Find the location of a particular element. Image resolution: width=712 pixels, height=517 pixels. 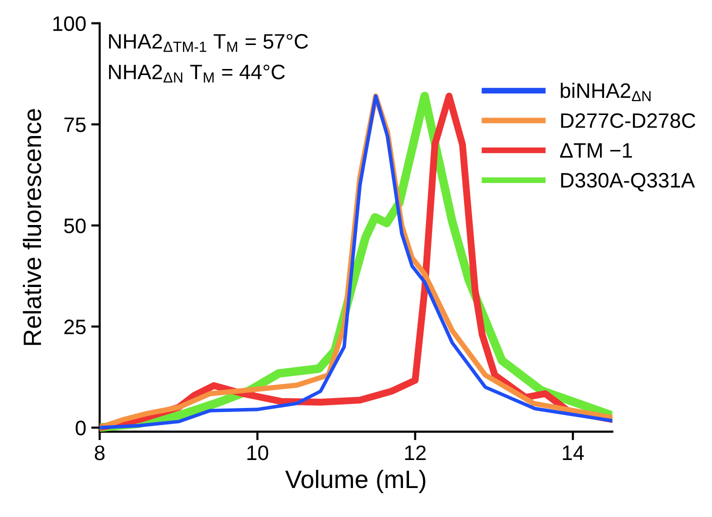

y-axis-title: Relative fluorescence is located at coordinates (32, 227).